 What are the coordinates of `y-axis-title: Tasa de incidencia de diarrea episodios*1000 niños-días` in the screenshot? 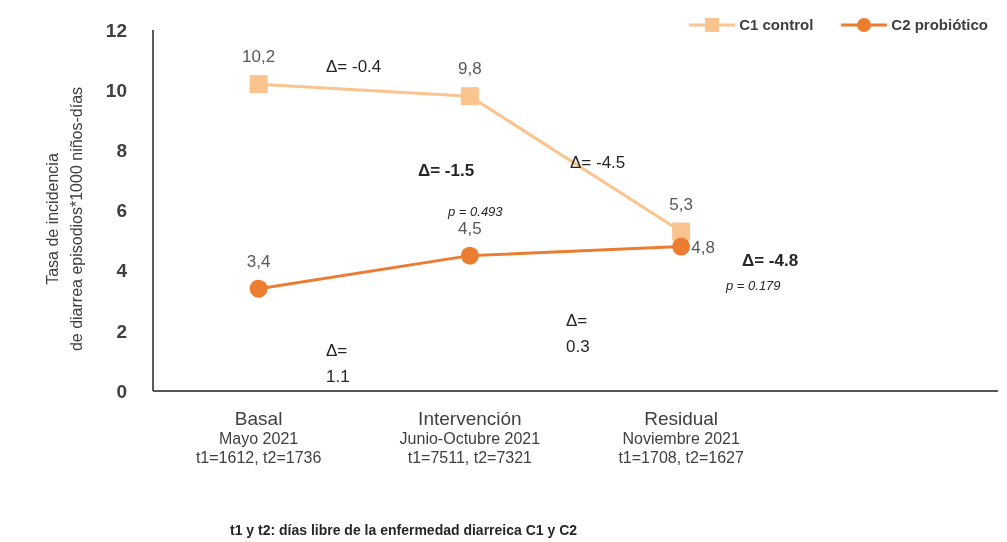 It's located at (64, 219).